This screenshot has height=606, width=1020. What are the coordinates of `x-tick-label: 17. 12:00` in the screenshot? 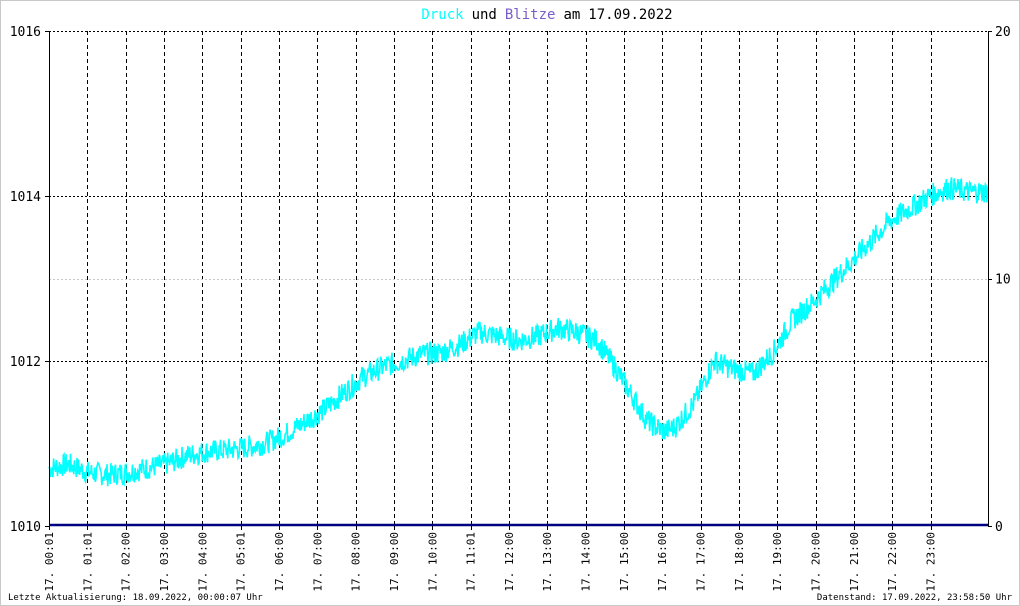 It's located at (509, 562).